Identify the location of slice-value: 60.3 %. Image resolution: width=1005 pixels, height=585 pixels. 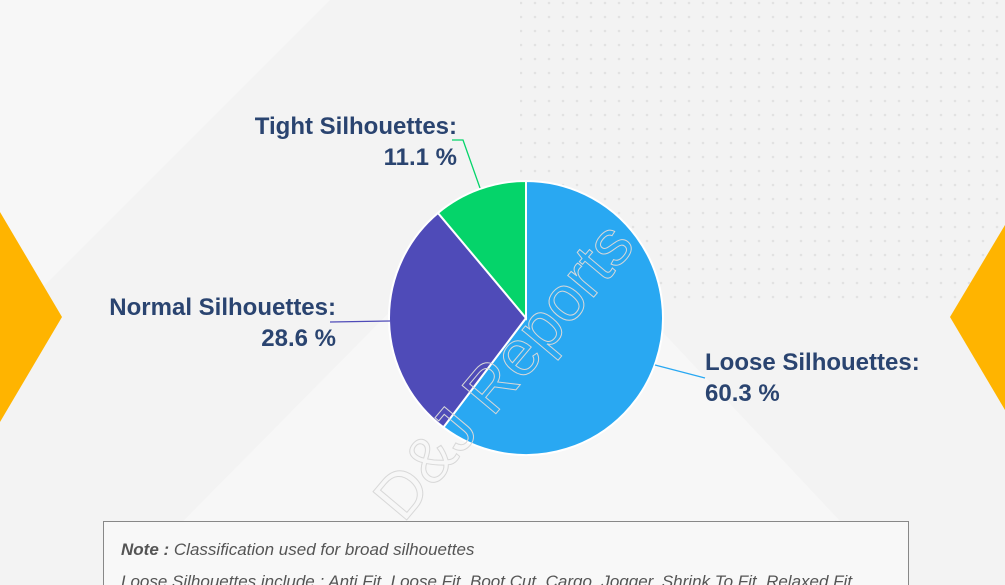
(742, 393).